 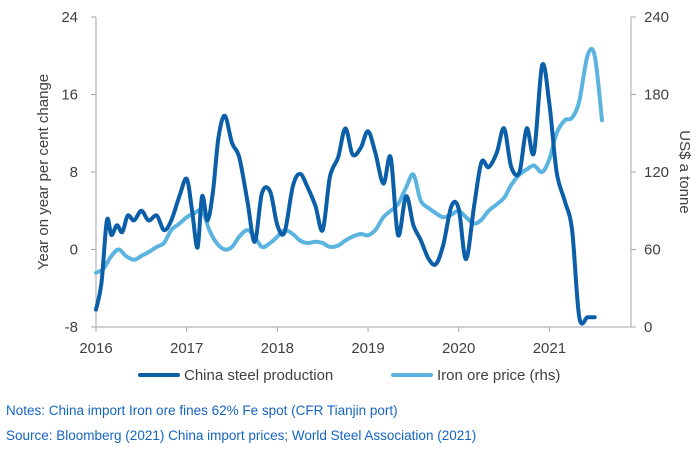 I want to click on left-axis-ticks: -8 0 8 16 24, so click(x=78, y=172).